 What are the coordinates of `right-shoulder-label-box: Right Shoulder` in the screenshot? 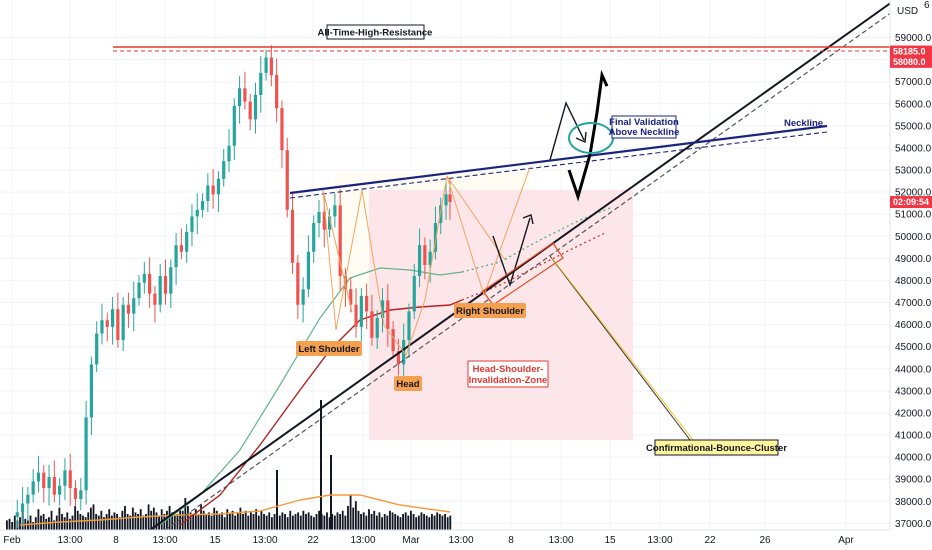 It's located at (490, 310).